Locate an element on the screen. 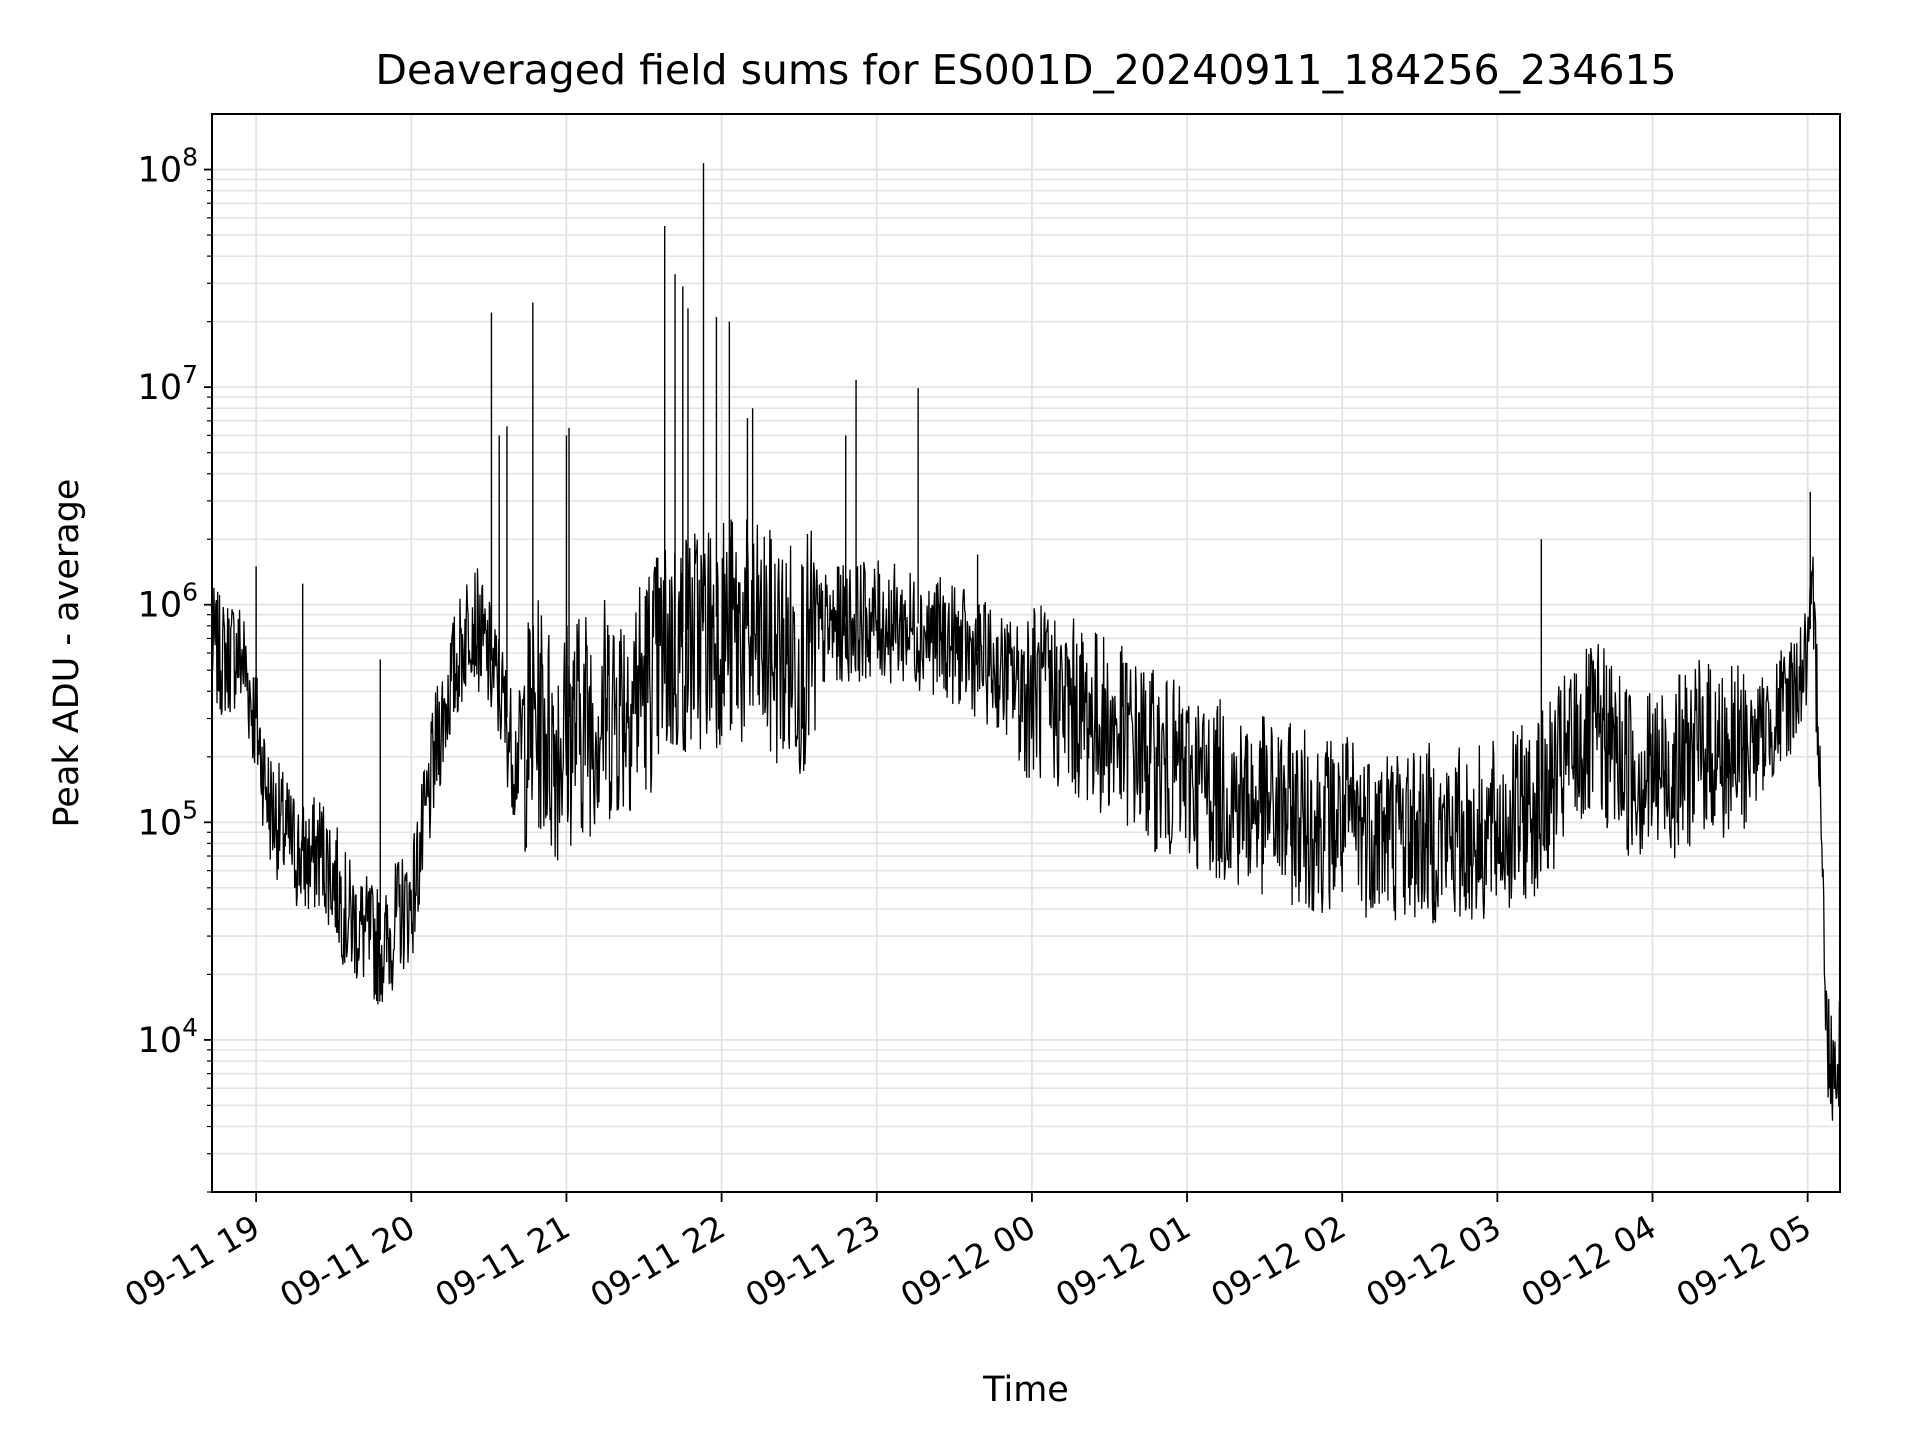  y-tick-label: 10⁷ is located at coordinates (168, 384).